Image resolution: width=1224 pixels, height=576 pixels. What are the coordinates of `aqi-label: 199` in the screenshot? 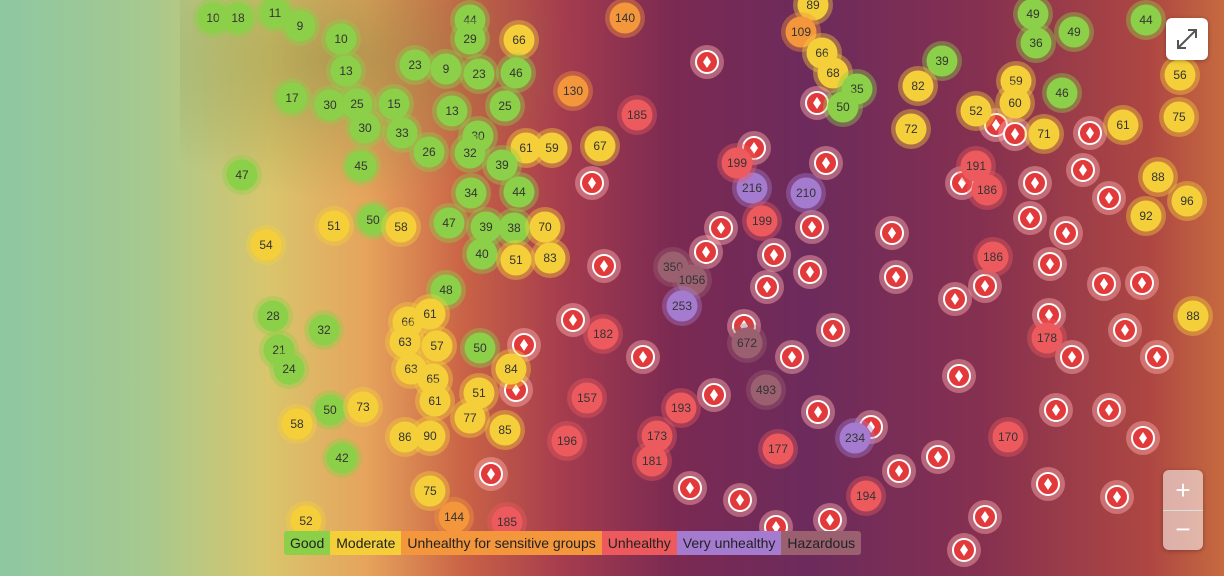 It's located at (737, 163).